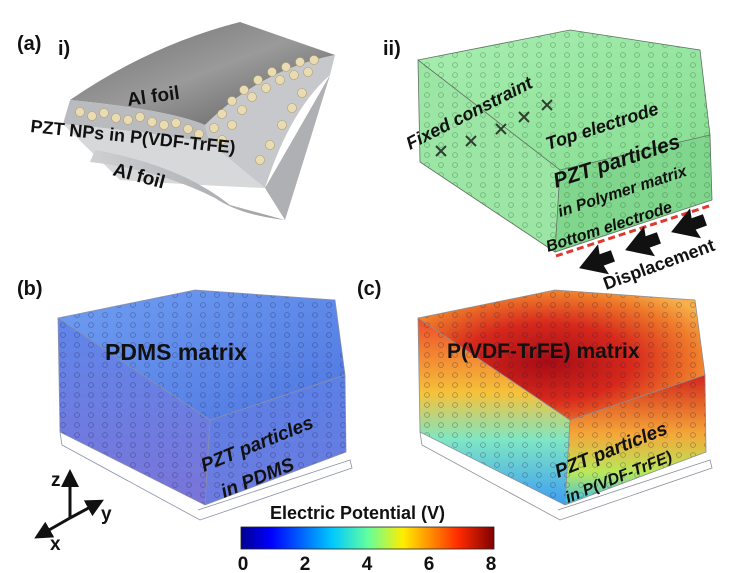 This screenshot has height=573, width=730. What do you see at coordinates (29, 44) in the screenshot?
I see `panel-label-a: (a)` at bounding box center [29, 44].